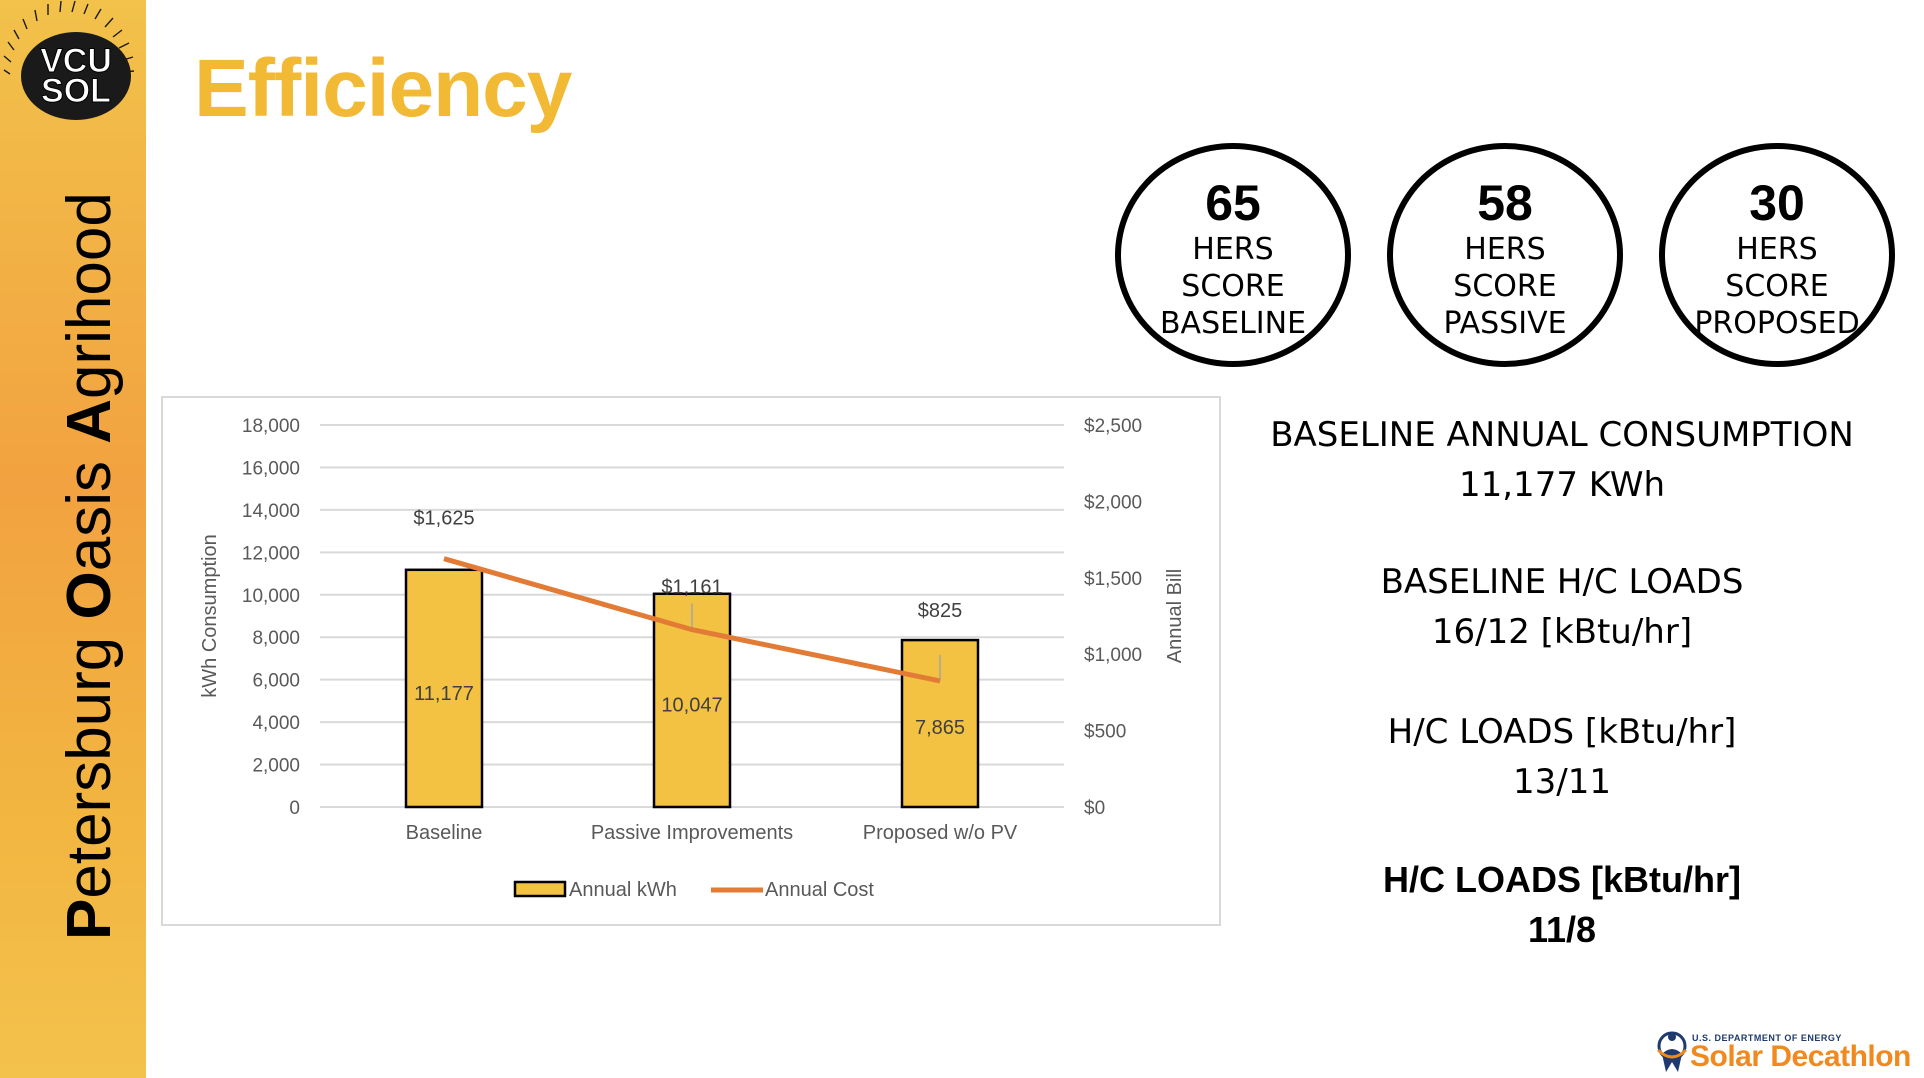 The image size is (1924, 1078). Describe the element at coordinates (89, 595) in the screenshot. I see `title-initial-o: O` at that location.